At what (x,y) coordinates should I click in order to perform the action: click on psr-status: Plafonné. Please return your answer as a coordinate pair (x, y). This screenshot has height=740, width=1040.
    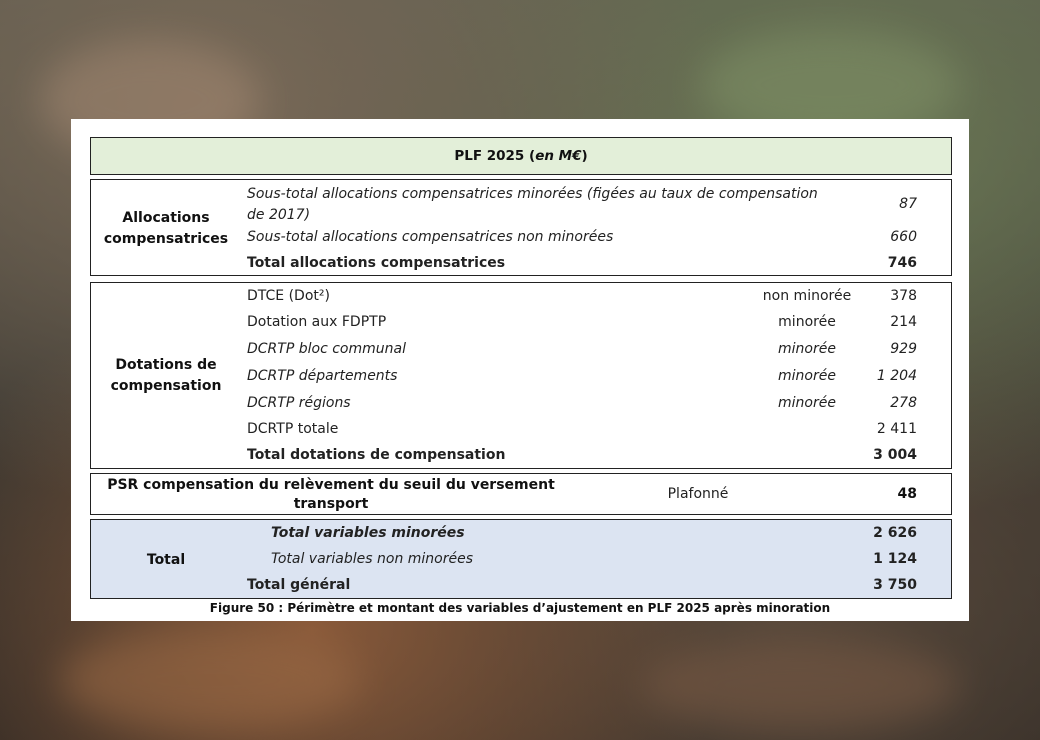
    Looking at the image, I should click on (698, 494).